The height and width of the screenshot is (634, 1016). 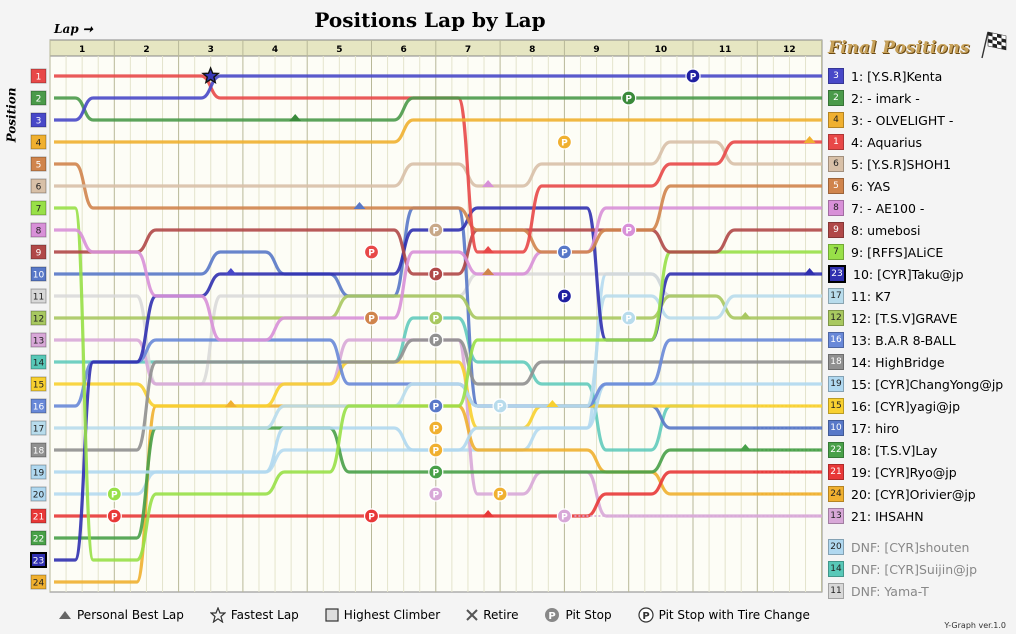 What do you see at coordinates (897, 252) in the screenshot?
I see `final-position-name: 9: [RFFS]ALiCE` at bounding box center [897, 252].